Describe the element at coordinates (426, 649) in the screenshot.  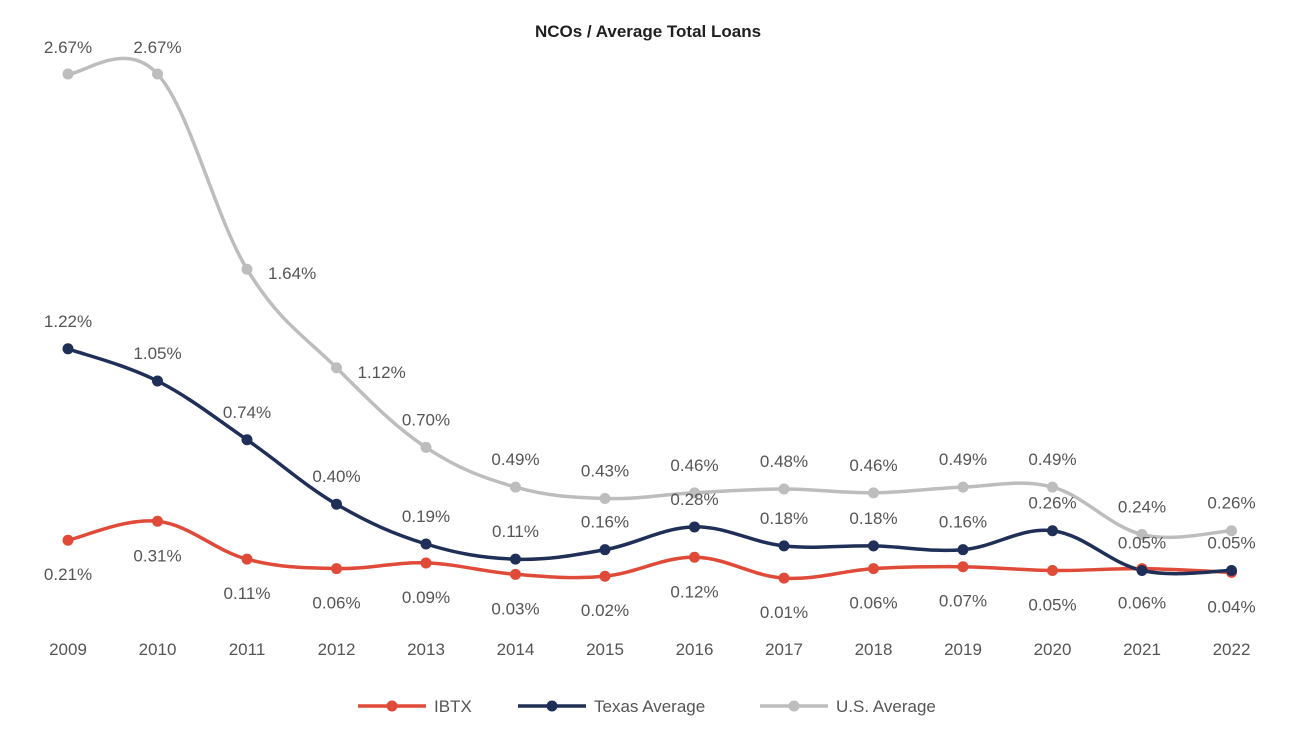
I see `x-tick-label: 2013` at that location.